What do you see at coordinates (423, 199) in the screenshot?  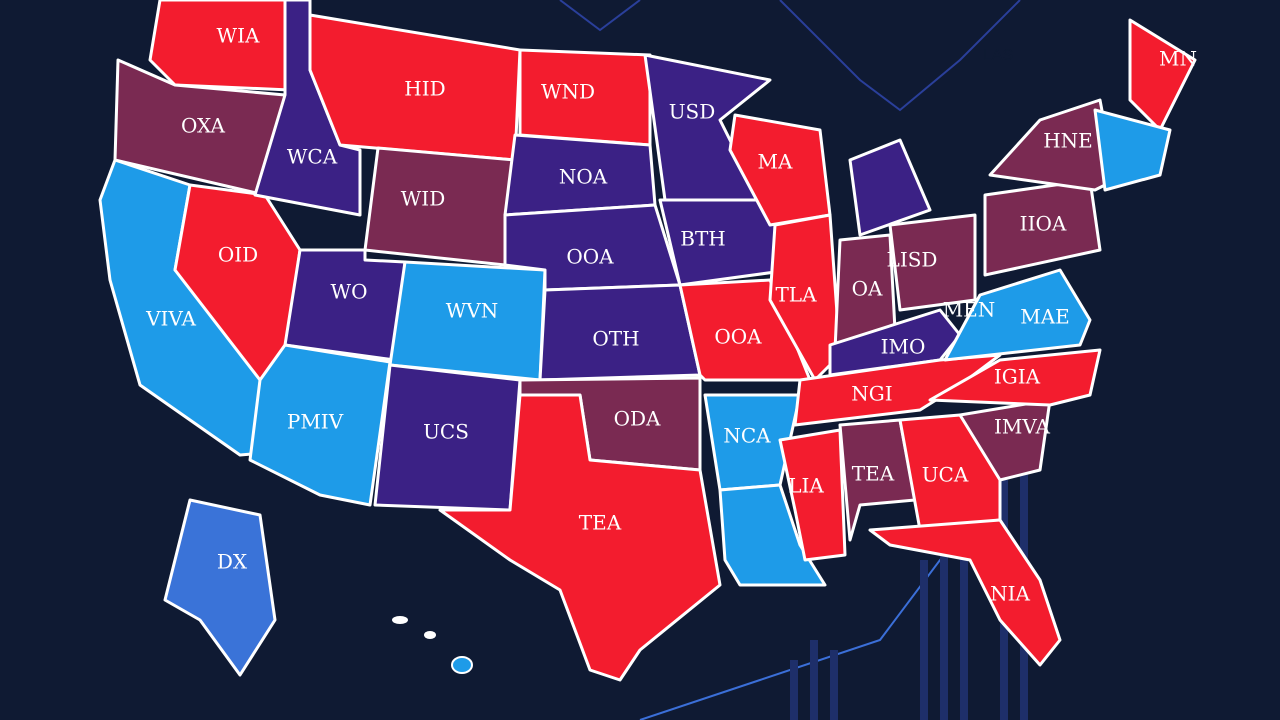 I see `state-label: WID` at bounding box center [423, 199].